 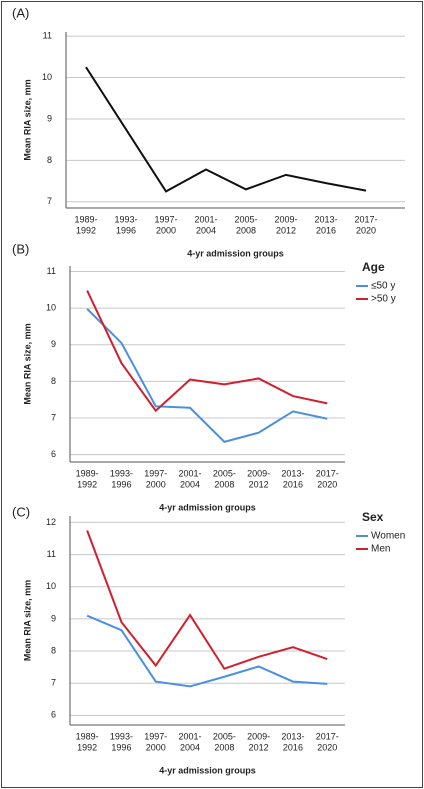 I want to click on legend-label: Women, so click(x=388, y=536).